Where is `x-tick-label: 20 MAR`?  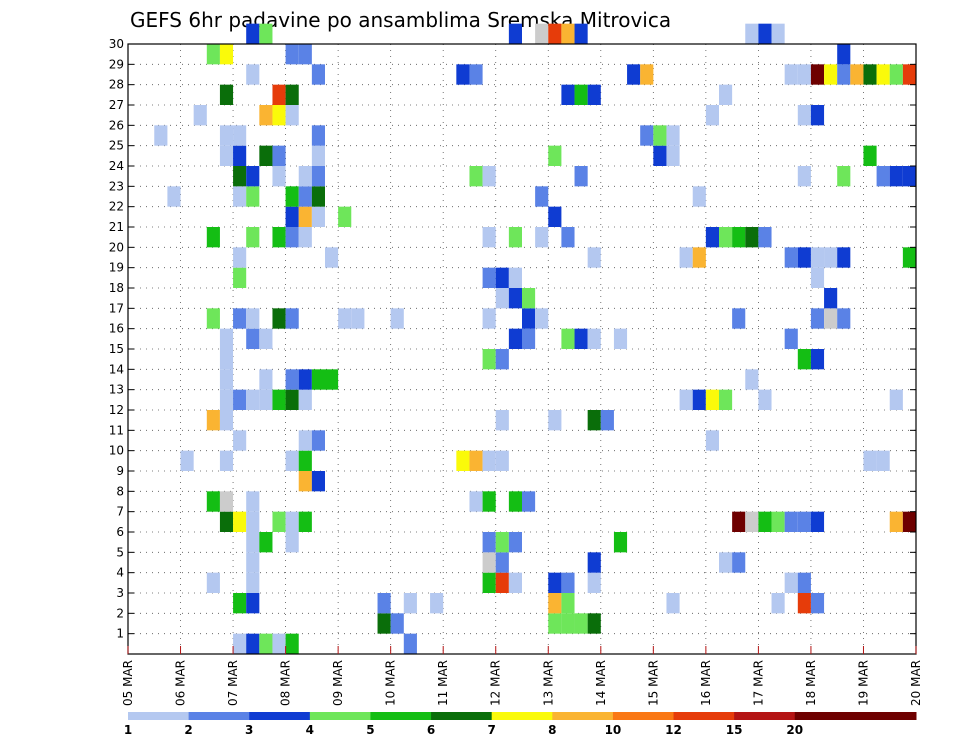
x-tick-label: 20 MAR is located at coordinates (916, 683).